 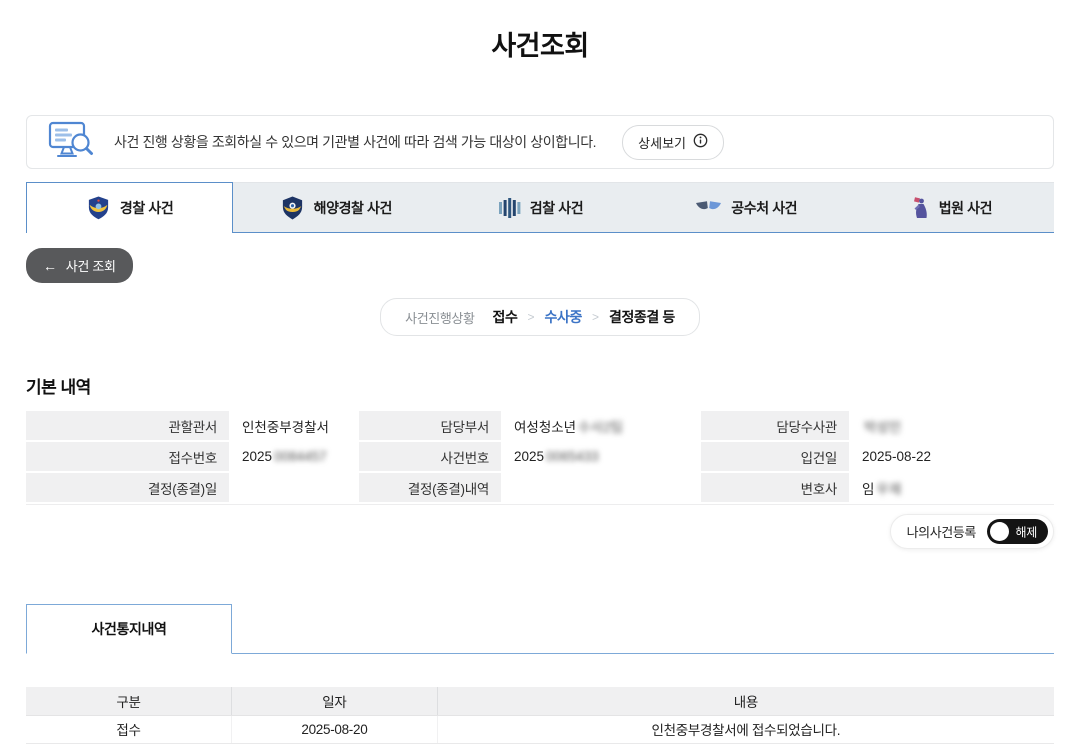 I want to click on notice-cell-type: 접수, so click(x=129, y=729).